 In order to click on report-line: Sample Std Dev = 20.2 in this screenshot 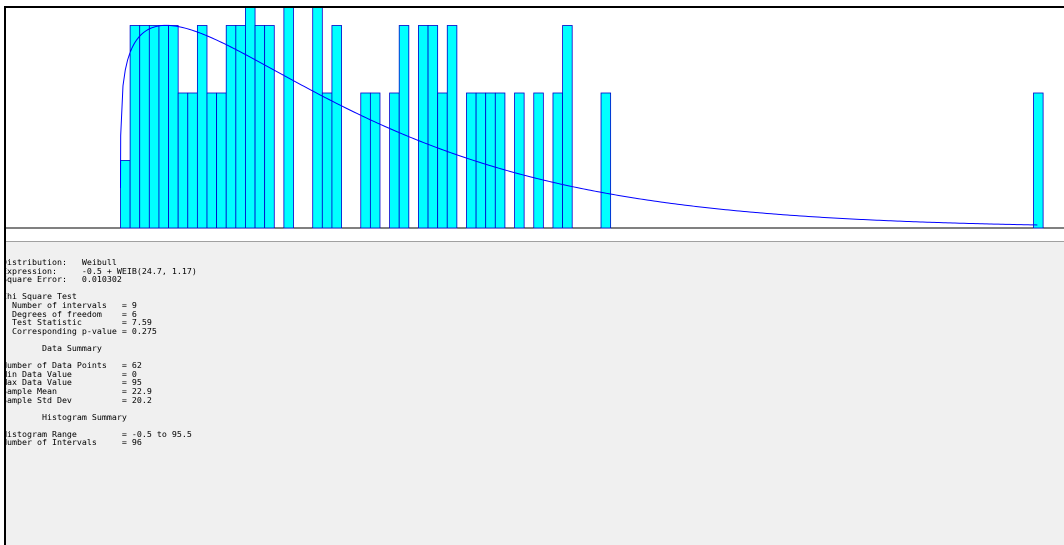, I will do `click(79, 399)`.